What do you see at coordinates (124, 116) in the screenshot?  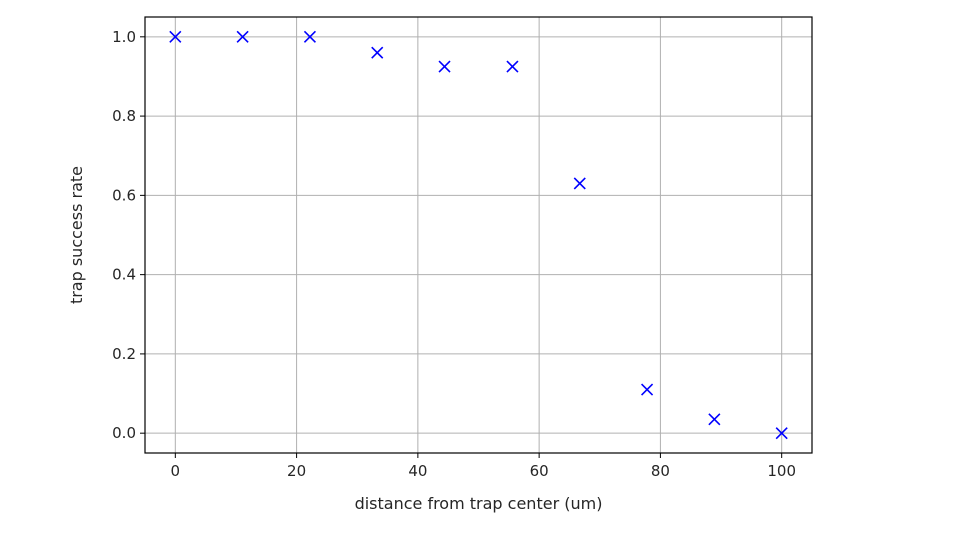 I see `y-tick-label: 0.8` at bounding box center [124, 116].